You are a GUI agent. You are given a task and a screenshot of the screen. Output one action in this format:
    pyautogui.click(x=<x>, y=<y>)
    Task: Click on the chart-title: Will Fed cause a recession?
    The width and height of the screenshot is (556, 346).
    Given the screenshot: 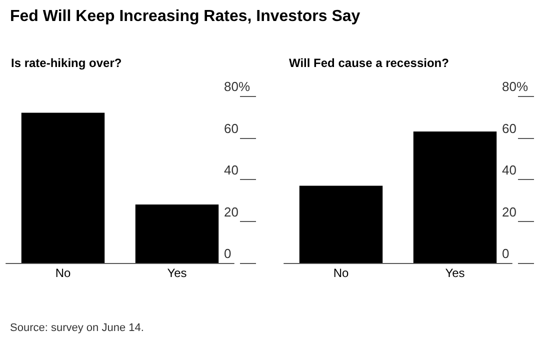 What is the action you would take?
    pyautogui.click(x=369, y=63)
    